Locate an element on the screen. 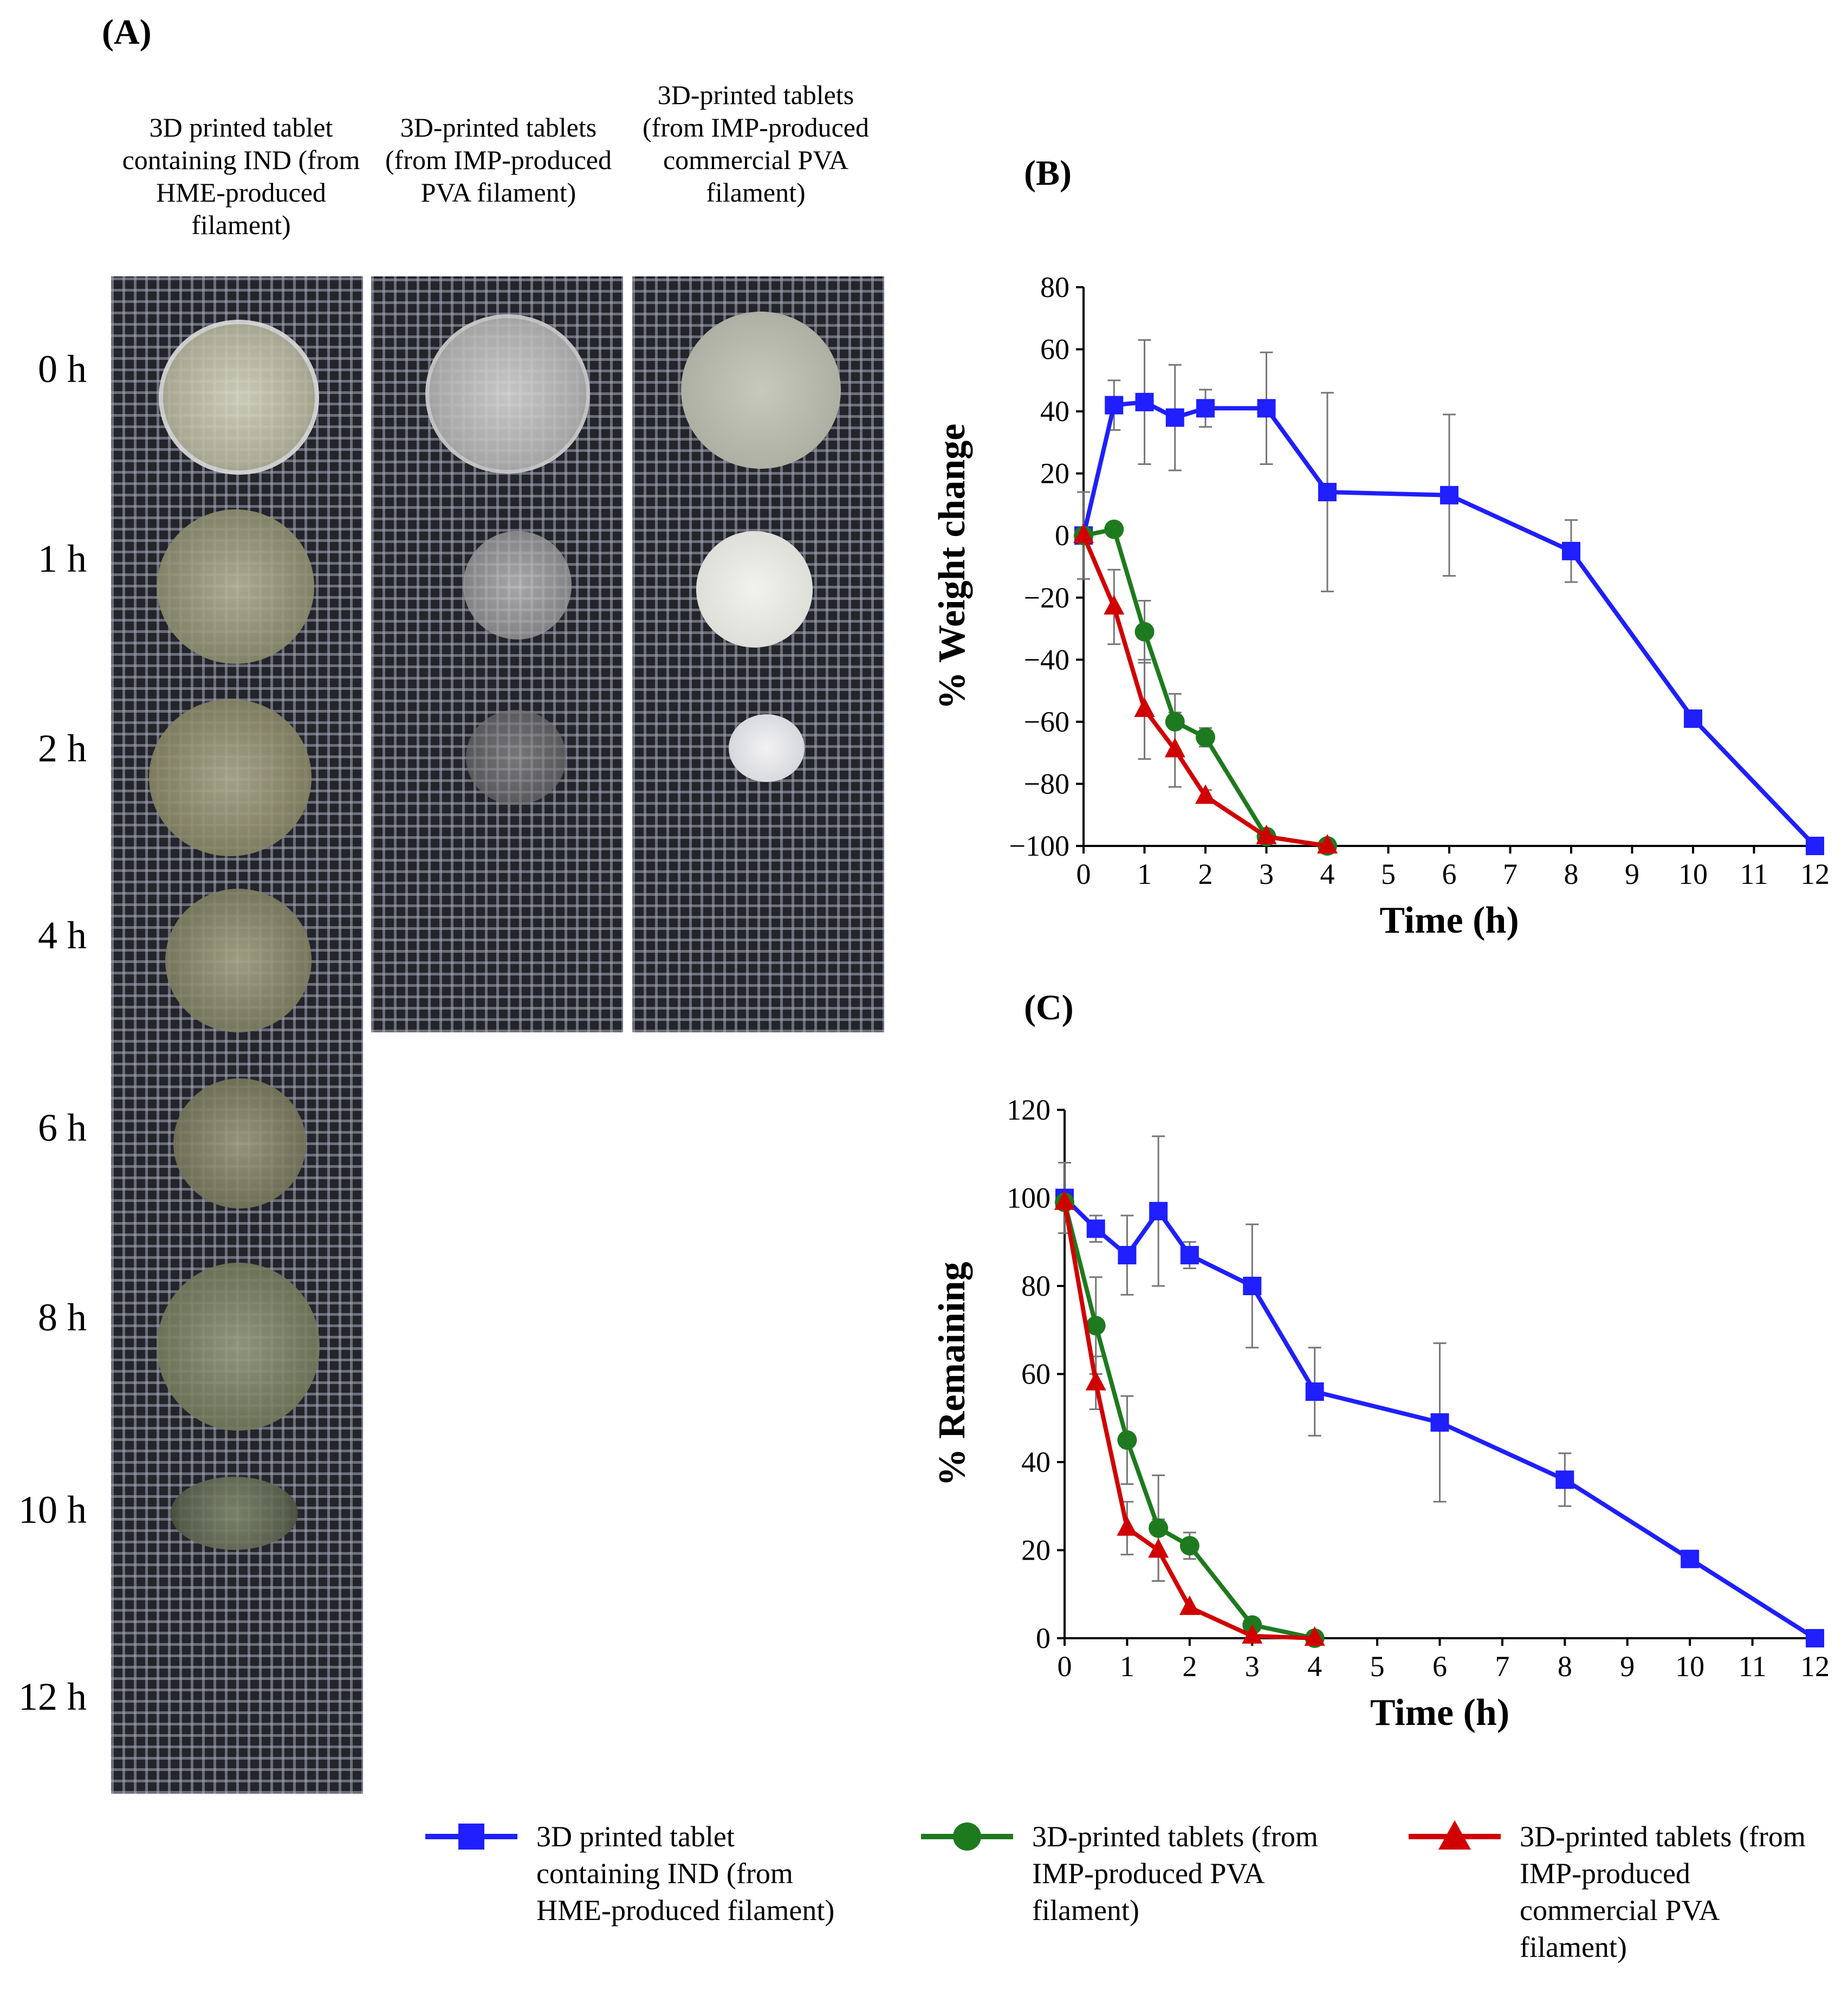 This screenshot has width=1848, height=1991. time-label-12h: 12 h is located at coordinates (52, 1696).